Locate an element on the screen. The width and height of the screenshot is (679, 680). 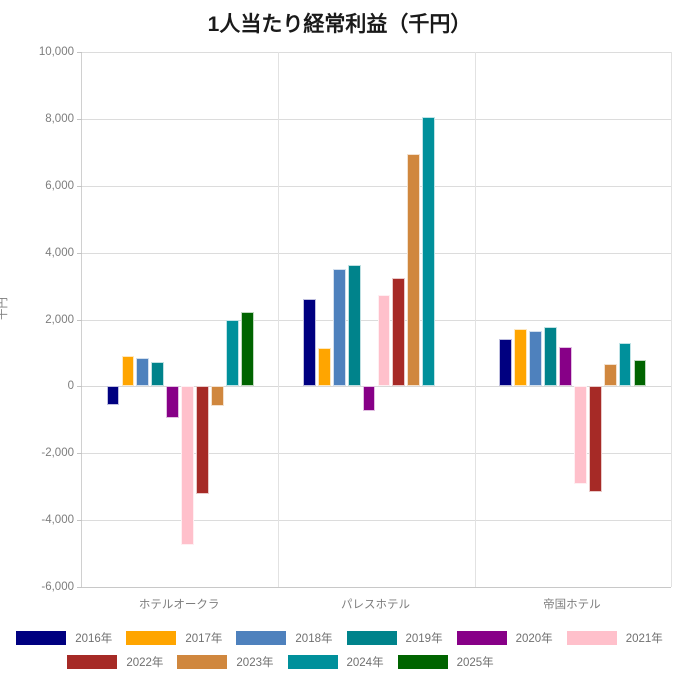
legend-label: 2018年 is located at coordinates (314, 639).